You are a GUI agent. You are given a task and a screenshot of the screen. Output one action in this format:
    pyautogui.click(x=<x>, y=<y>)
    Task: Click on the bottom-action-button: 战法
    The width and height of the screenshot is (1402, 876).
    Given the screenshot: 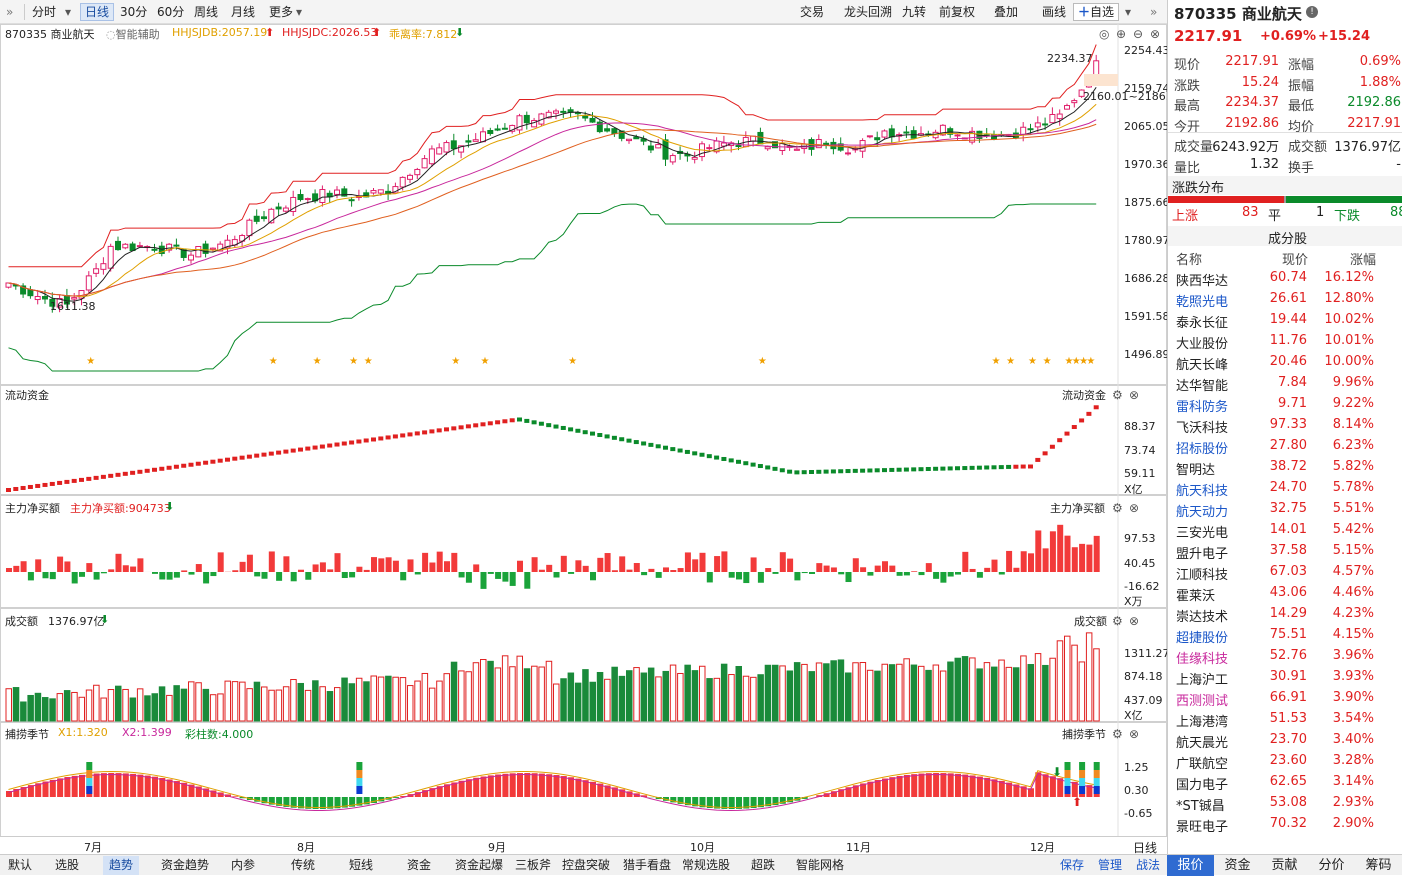 What is the action you would take?
    pyautogui.click(x=1148, y=865)
    